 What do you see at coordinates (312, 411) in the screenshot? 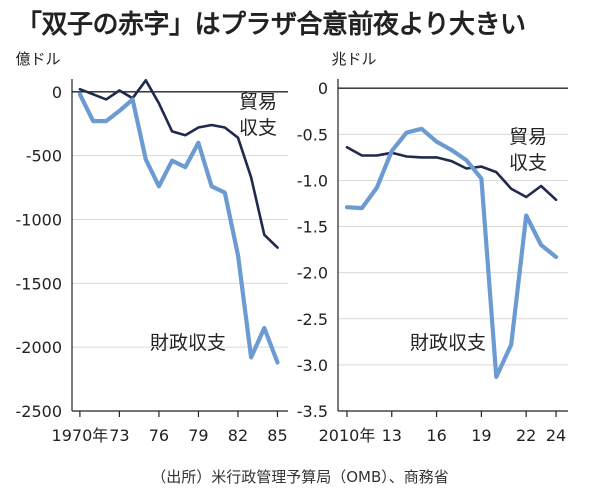
I see `panel2-ytick-label: -3.5` at bounding box center [312, 411].